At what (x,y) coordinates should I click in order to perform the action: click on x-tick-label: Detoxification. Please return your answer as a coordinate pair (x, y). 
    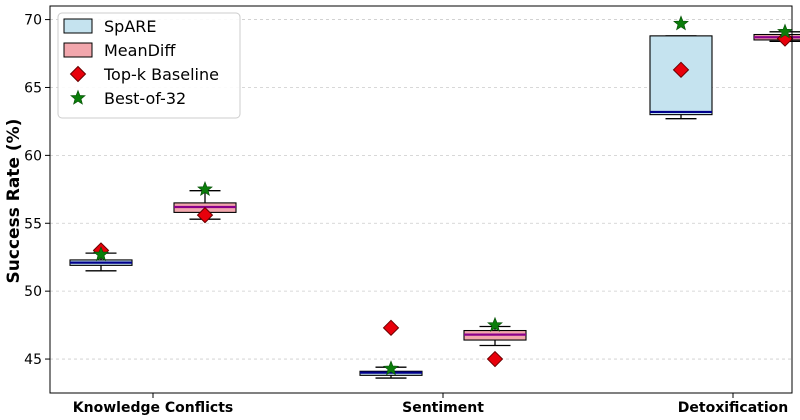
    Looking at the image, I should click on (733, 408).